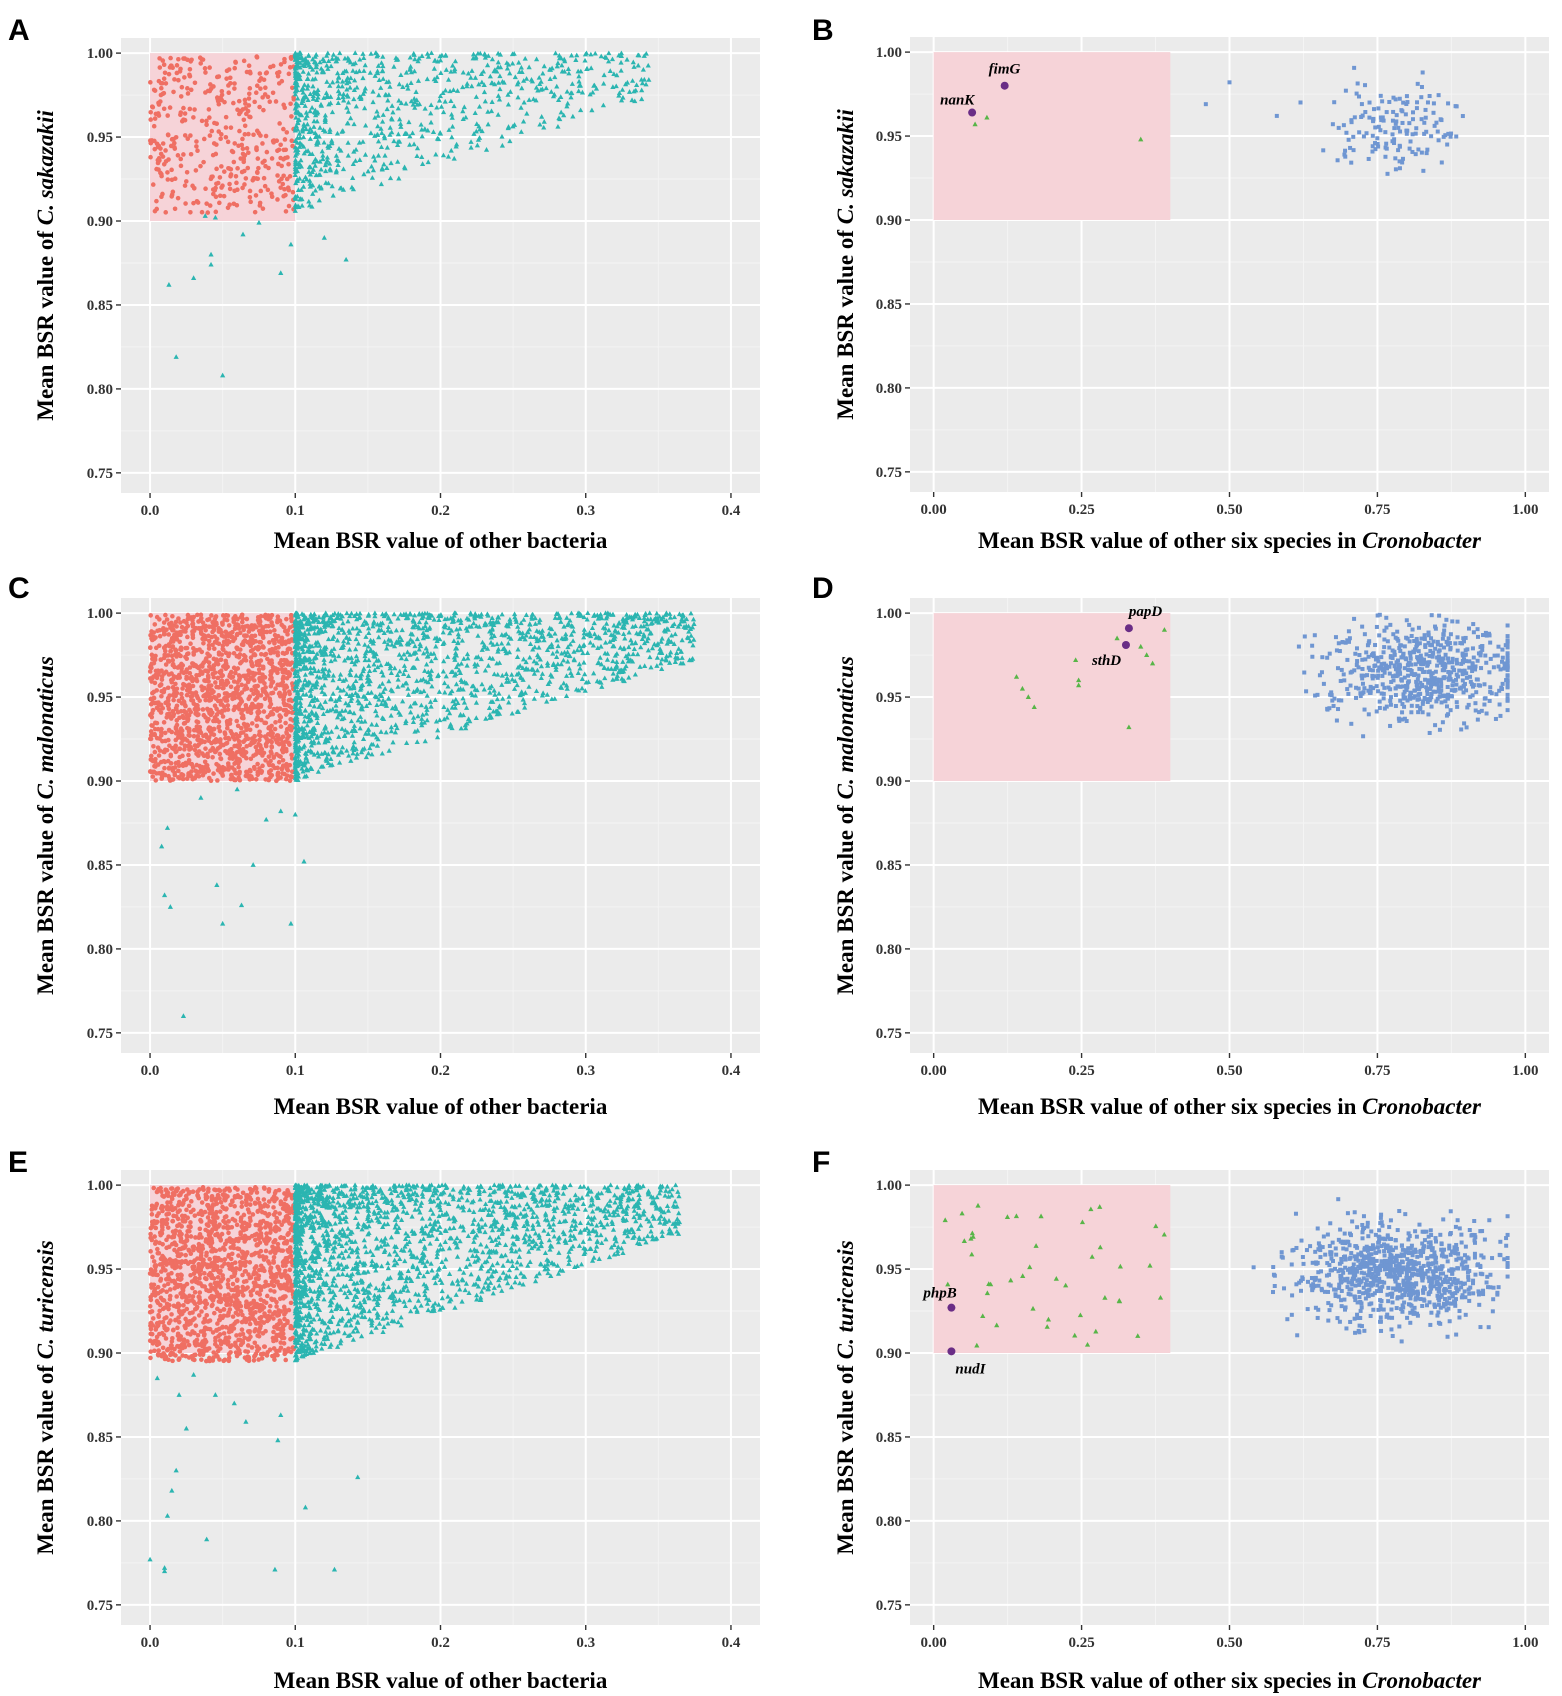  I want to click on y-tick-label: 0.85, so click(100, 866).